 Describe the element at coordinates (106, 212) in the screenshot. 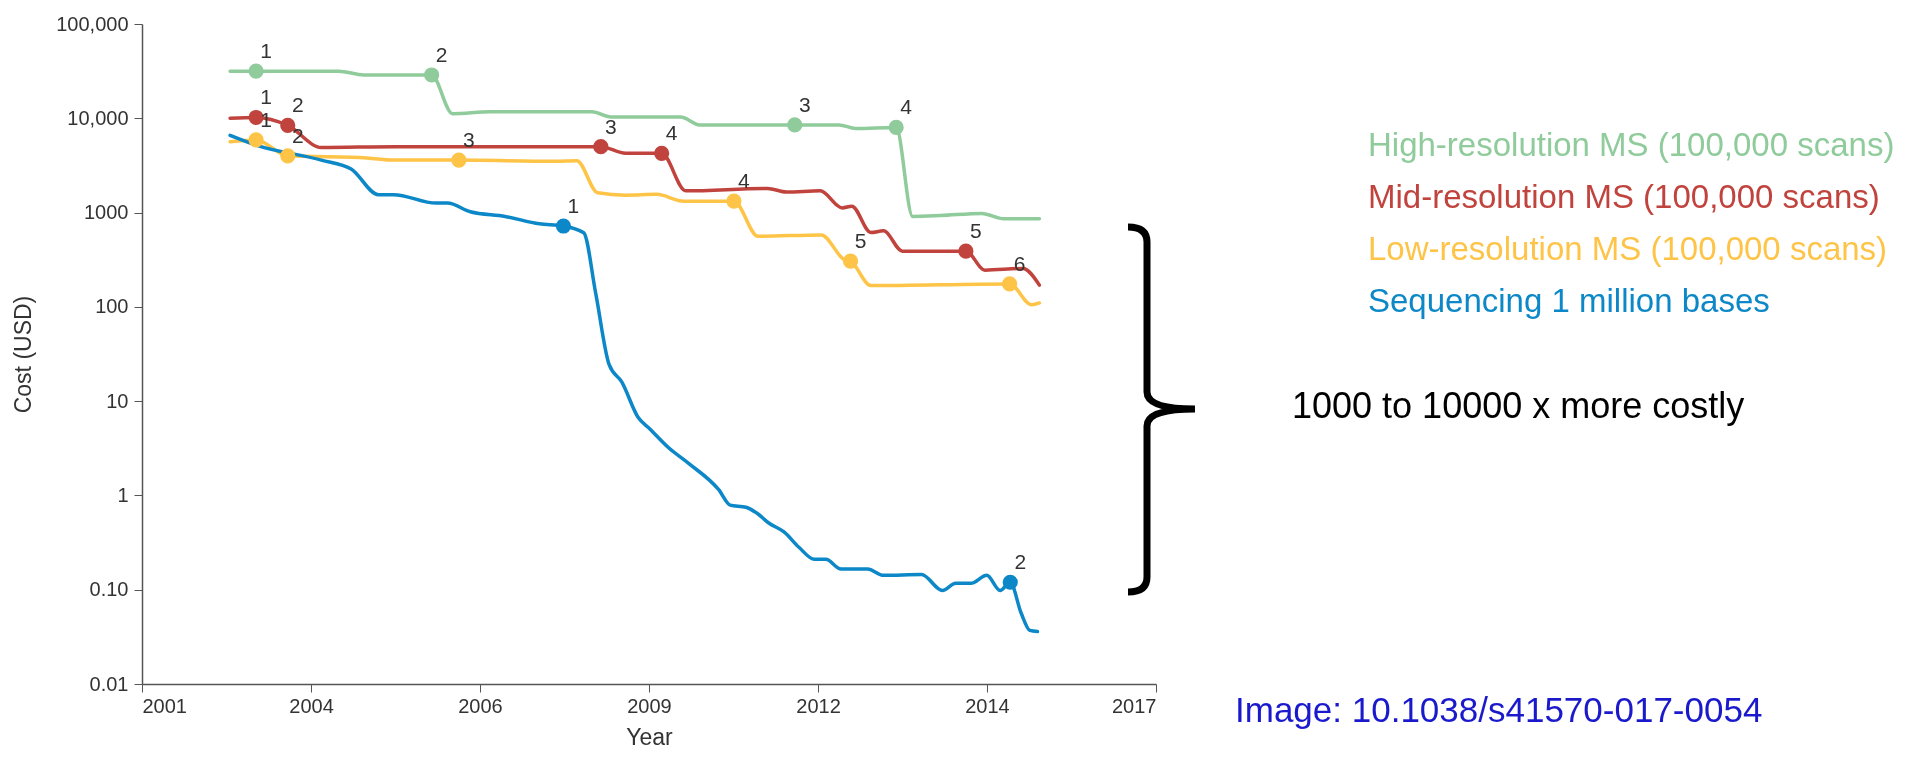

I see `y-tick-label: 1000` at that location.